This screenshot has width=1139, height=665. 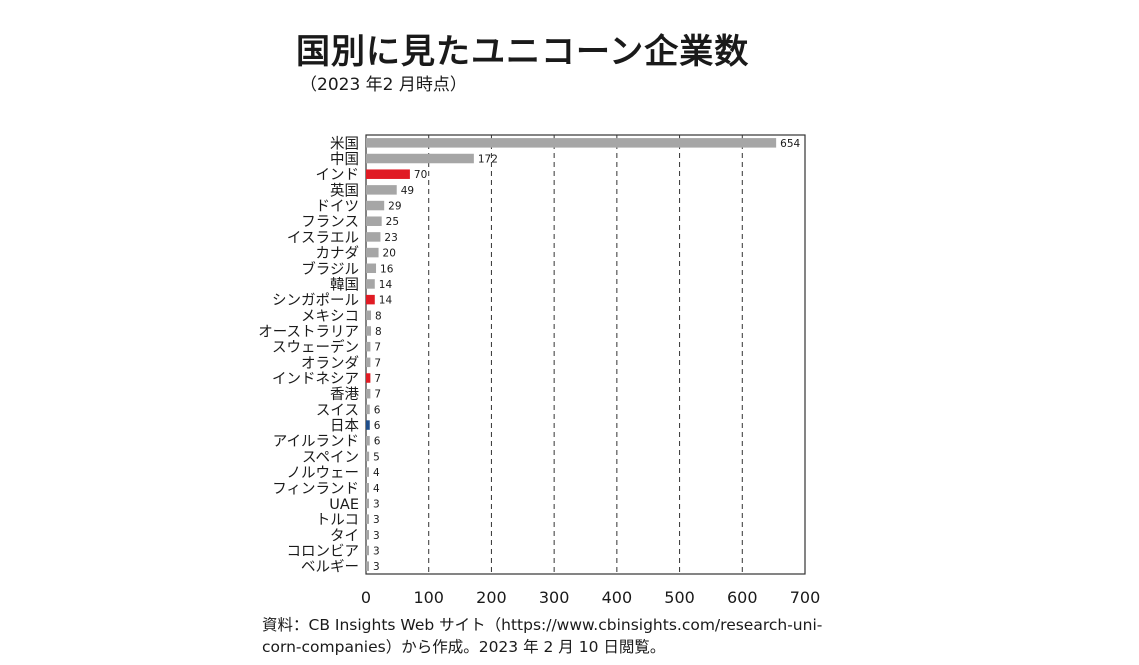 What do you see at coordinates (491, 597) in the screenshot?
I see `x-tick-label: 200` at bounding box center [491, 597].